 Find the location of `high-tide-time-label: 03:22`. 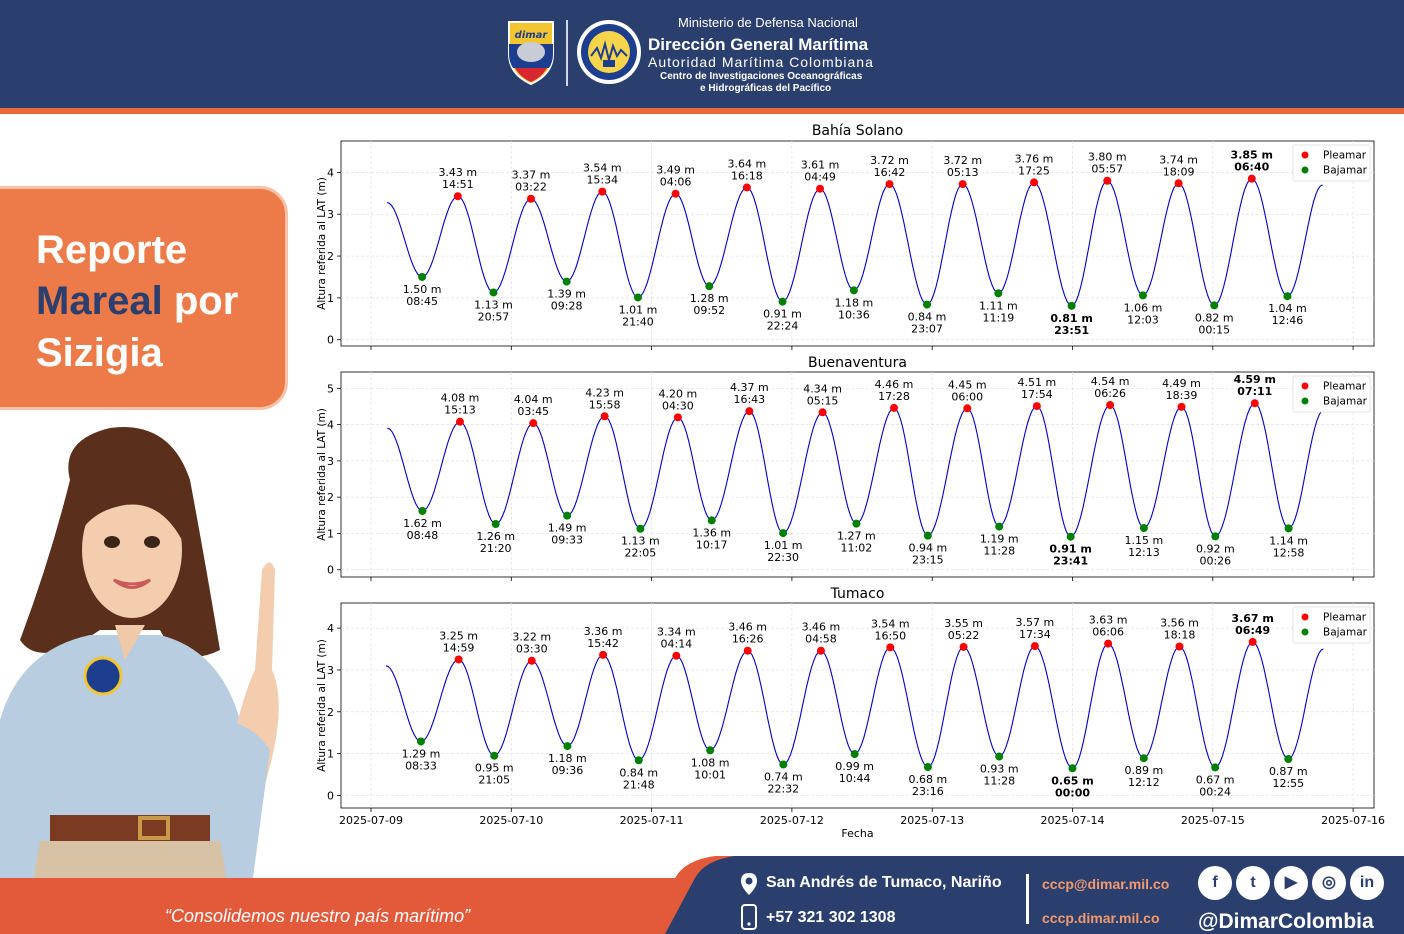

high-tide-time-label: 03:22 is located at coordinates (531, 187).